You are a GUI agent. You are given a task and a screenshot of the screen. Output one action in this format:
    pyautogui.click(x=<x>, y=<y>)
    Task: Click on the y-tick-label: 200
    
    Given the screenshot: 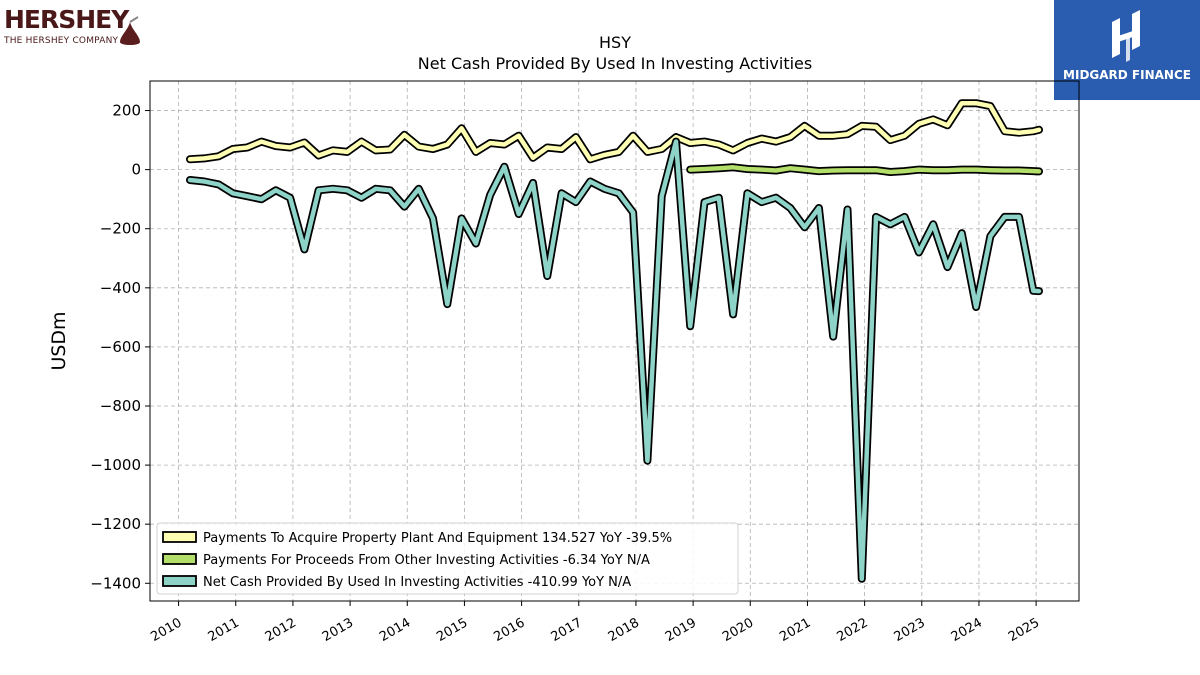 What is the action you would take?
    pyautogui.click(x=126, y=111)
    